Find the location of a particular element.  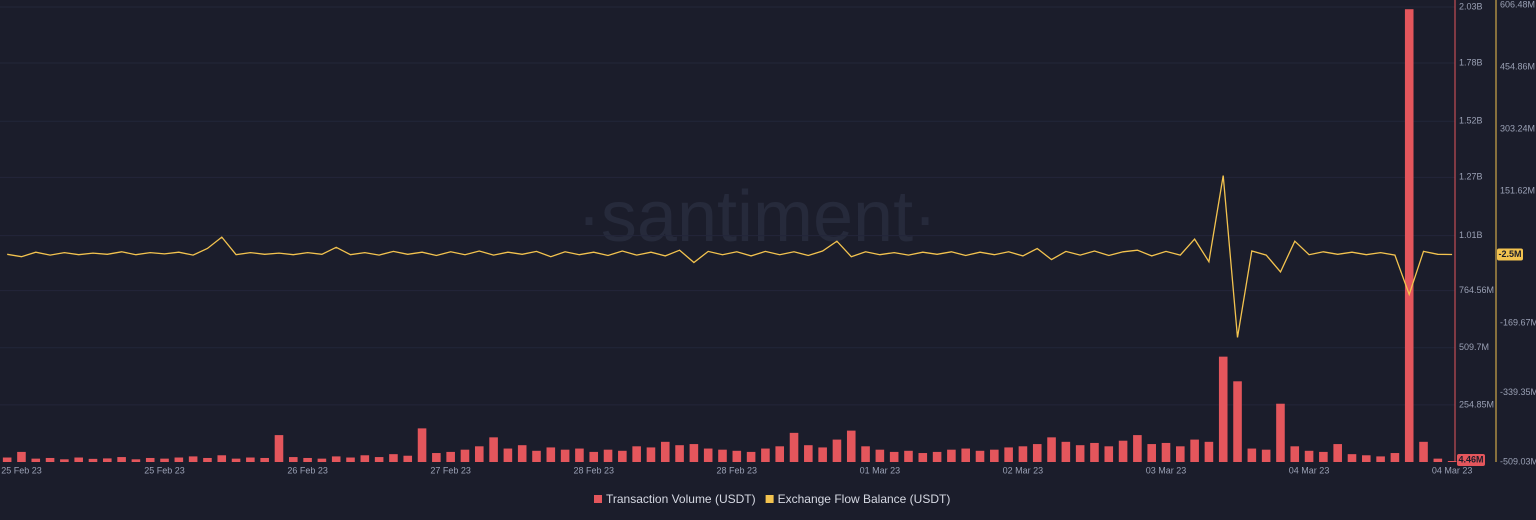

y-tick-label: 254.85M is located at coordinates (1476, 404).